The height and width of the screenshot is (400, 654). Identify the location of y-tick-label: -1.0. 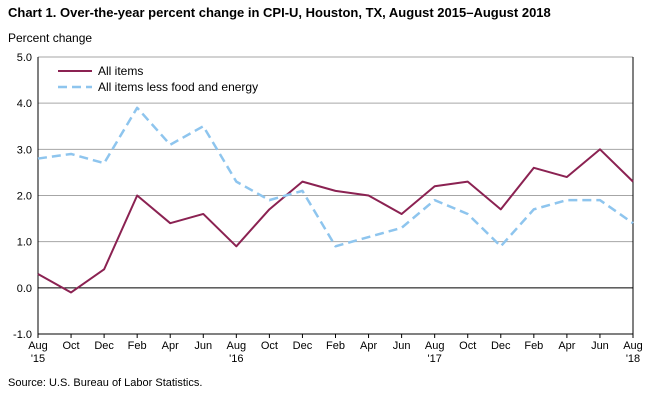
(22, 335).